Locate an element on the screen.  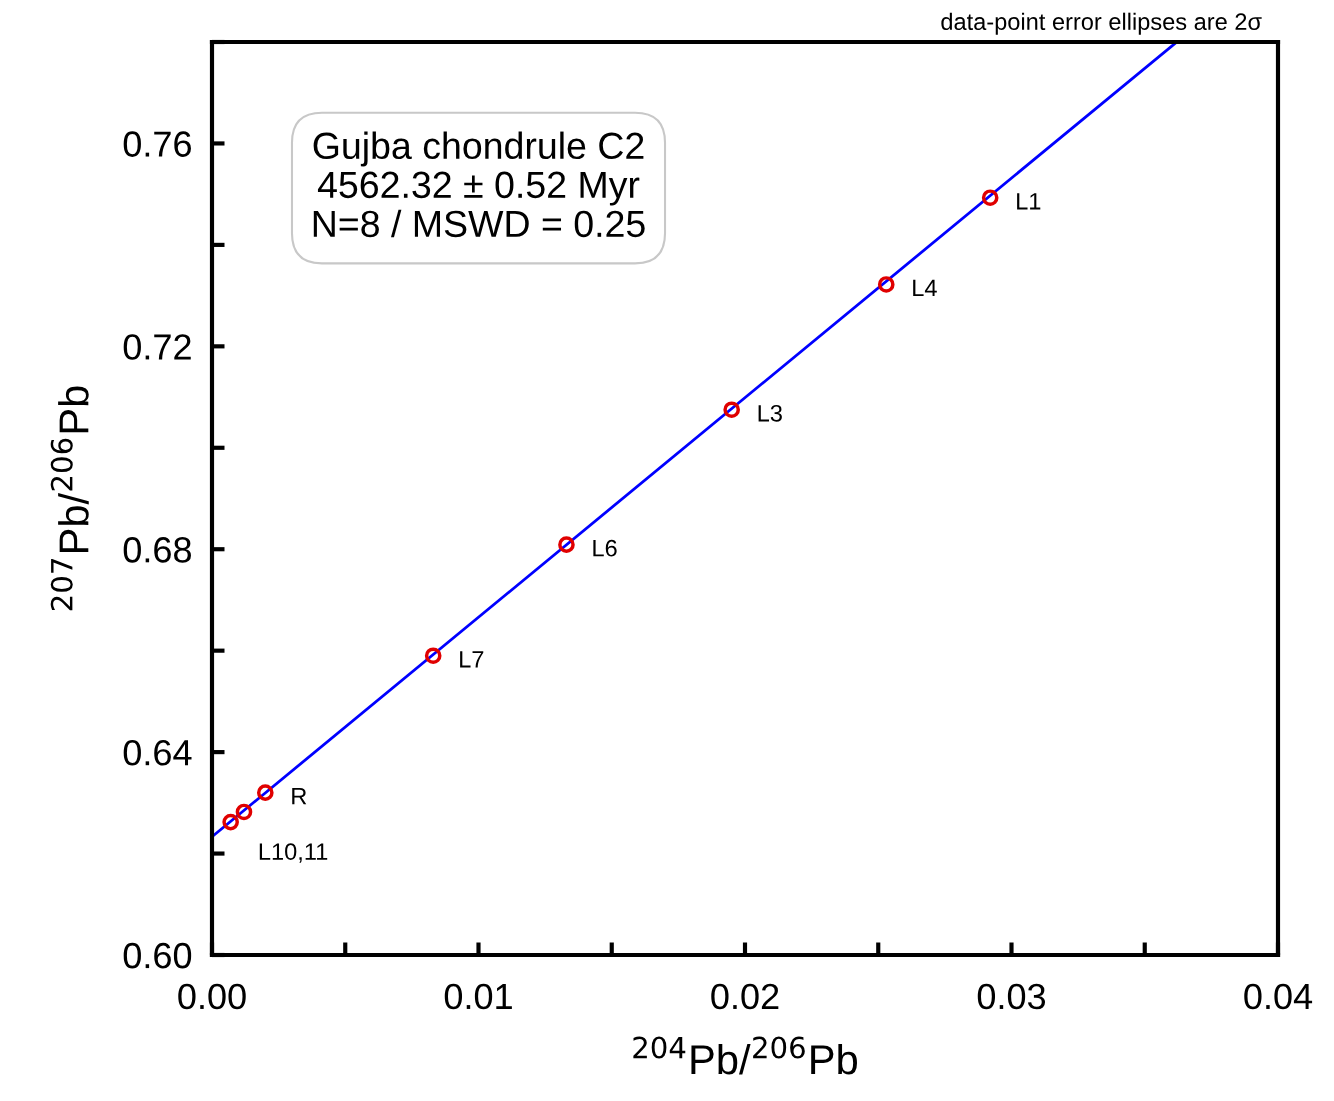
y-tick-label: 0.72 is located at coordinates (157, 347).